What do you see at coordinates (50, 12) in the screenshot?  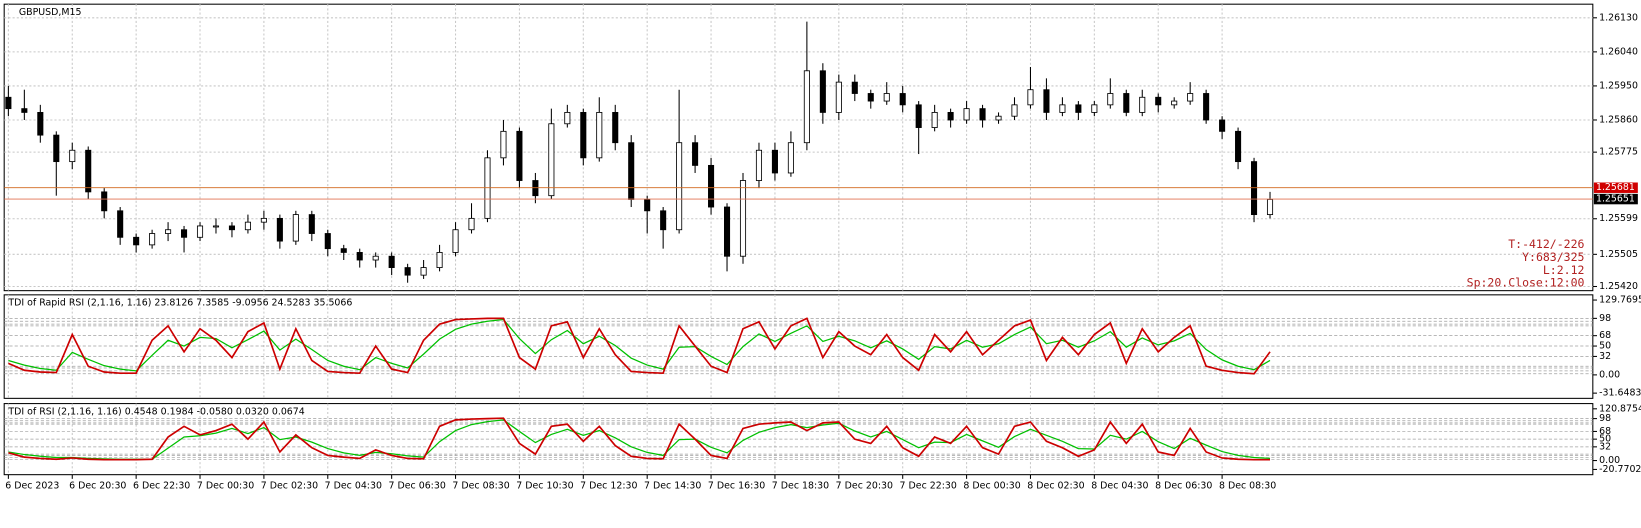 I see `panel-title: GBPUSD,M15` at bounding box center [50, 12].